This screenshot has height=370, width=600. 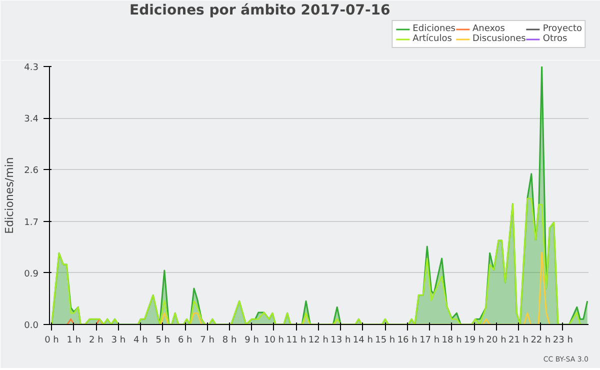 I want to click on y-axis-title: Ediciones/min, so click(x=9, y=195).